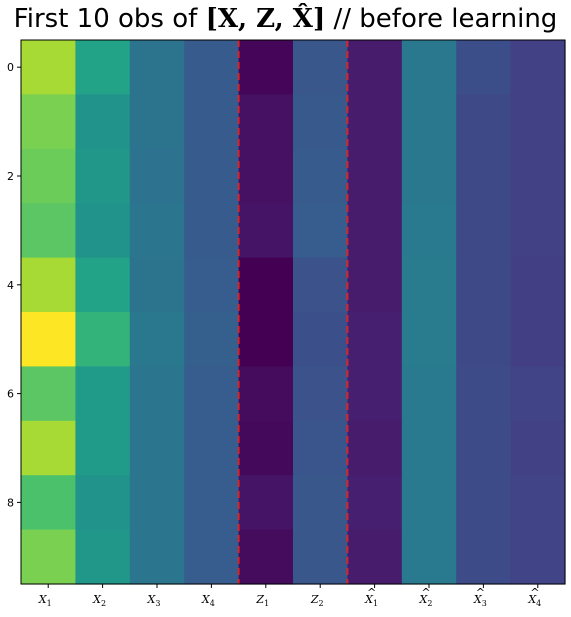  I want to click on x-tick-label: Z2, so click(317, 600).